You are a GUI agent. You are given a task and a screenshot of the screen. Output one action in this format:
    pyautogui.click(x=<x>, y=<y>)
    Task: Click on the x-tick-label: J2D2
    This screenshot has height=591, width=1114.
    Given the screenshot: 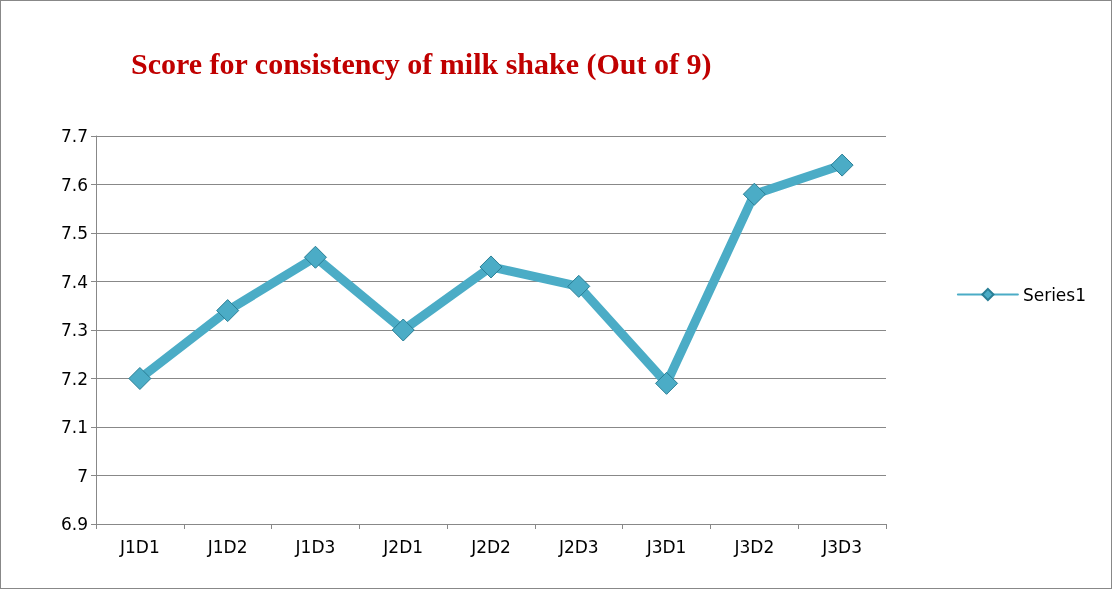 What is the action you would take?
    pyautogui.click(x=490, y=546)
    